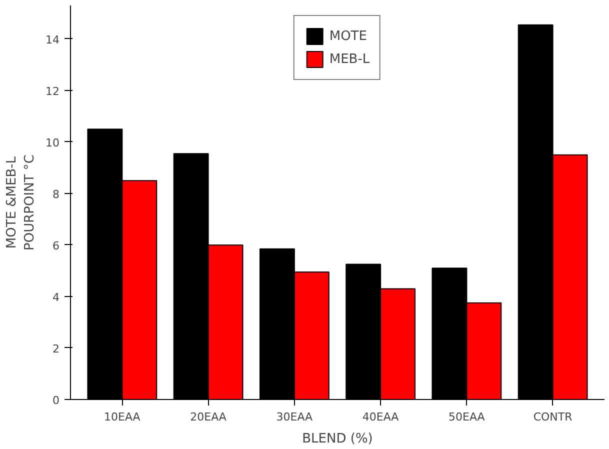 The width and height of the screenshot is (609, 449). Describe the element at coordinates (53, 143) in the screenshot. I see `y-tick-label: 10` at that location.